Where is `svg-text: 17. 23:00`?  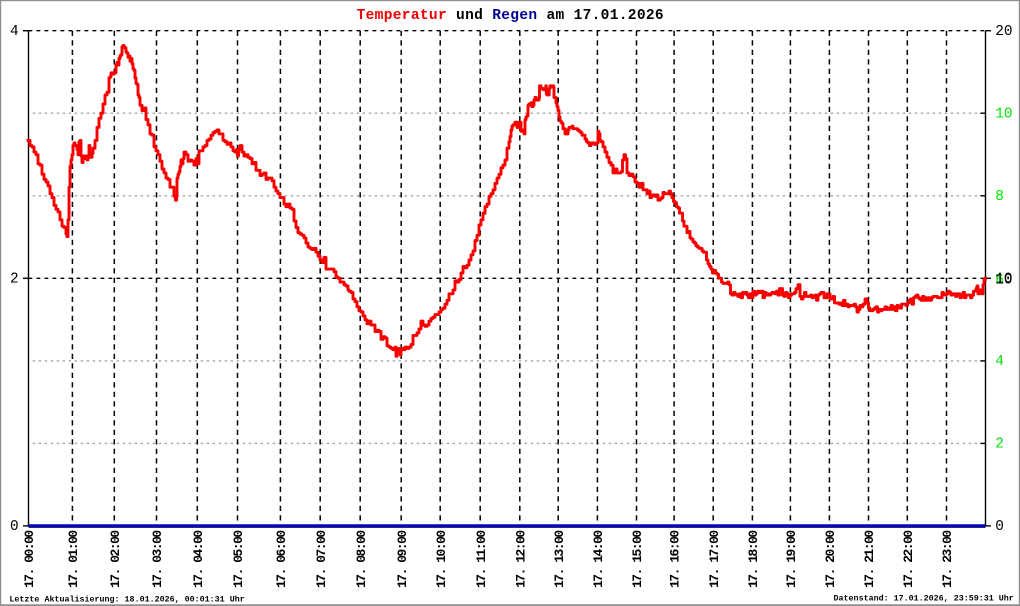 svg-text: 17. 23:00 is located at coordinates (947, 559).